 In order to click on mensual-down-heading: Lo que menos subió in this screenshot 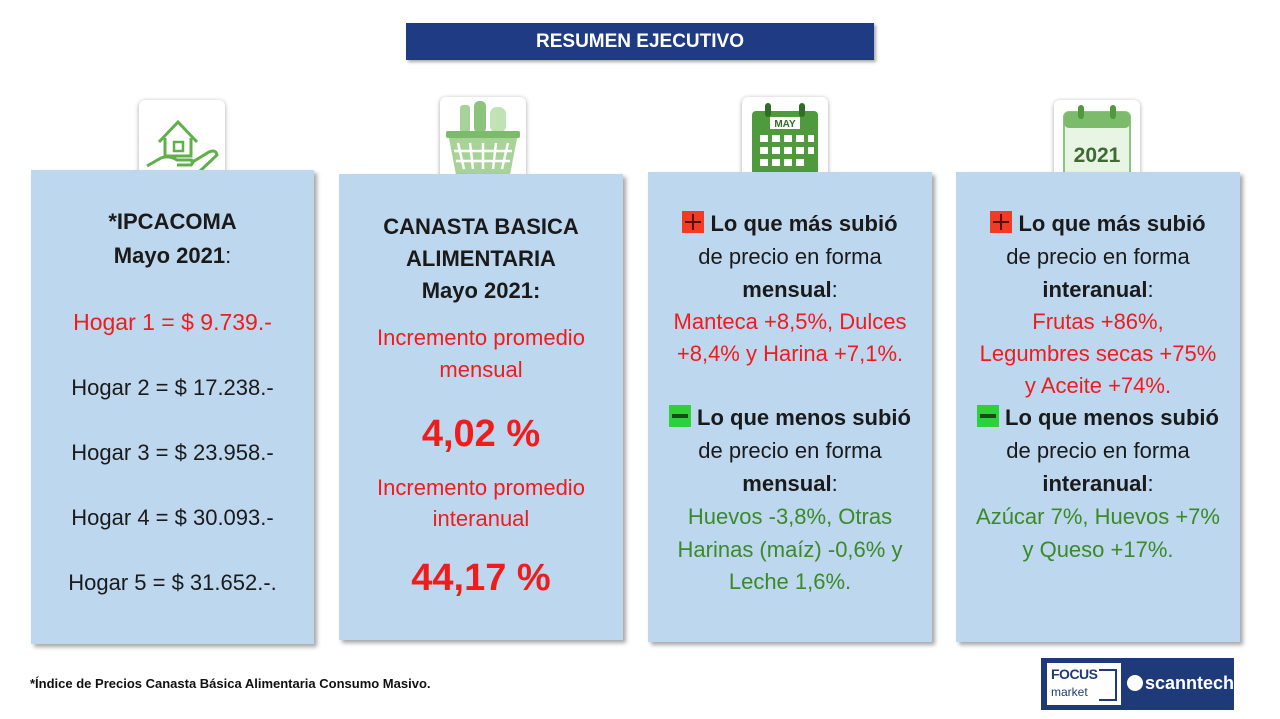, I will do `click(790, 418)`.